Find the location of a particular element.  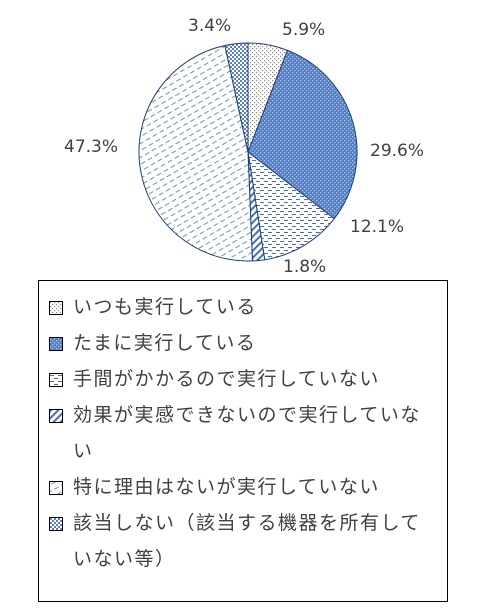

legend-item: 手間がかかるので実行していない is located at coordinates (245, 379).